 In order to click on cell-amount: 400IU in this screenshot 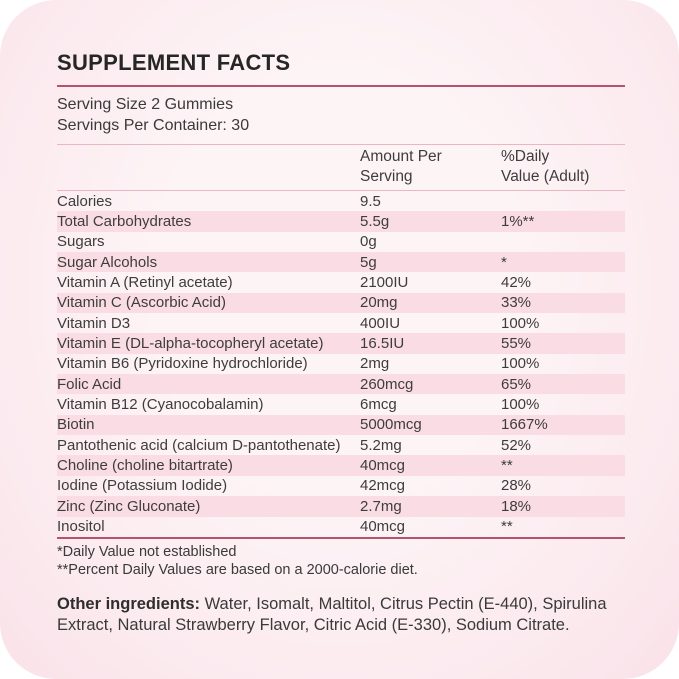, I will do `click(380, 323)`.